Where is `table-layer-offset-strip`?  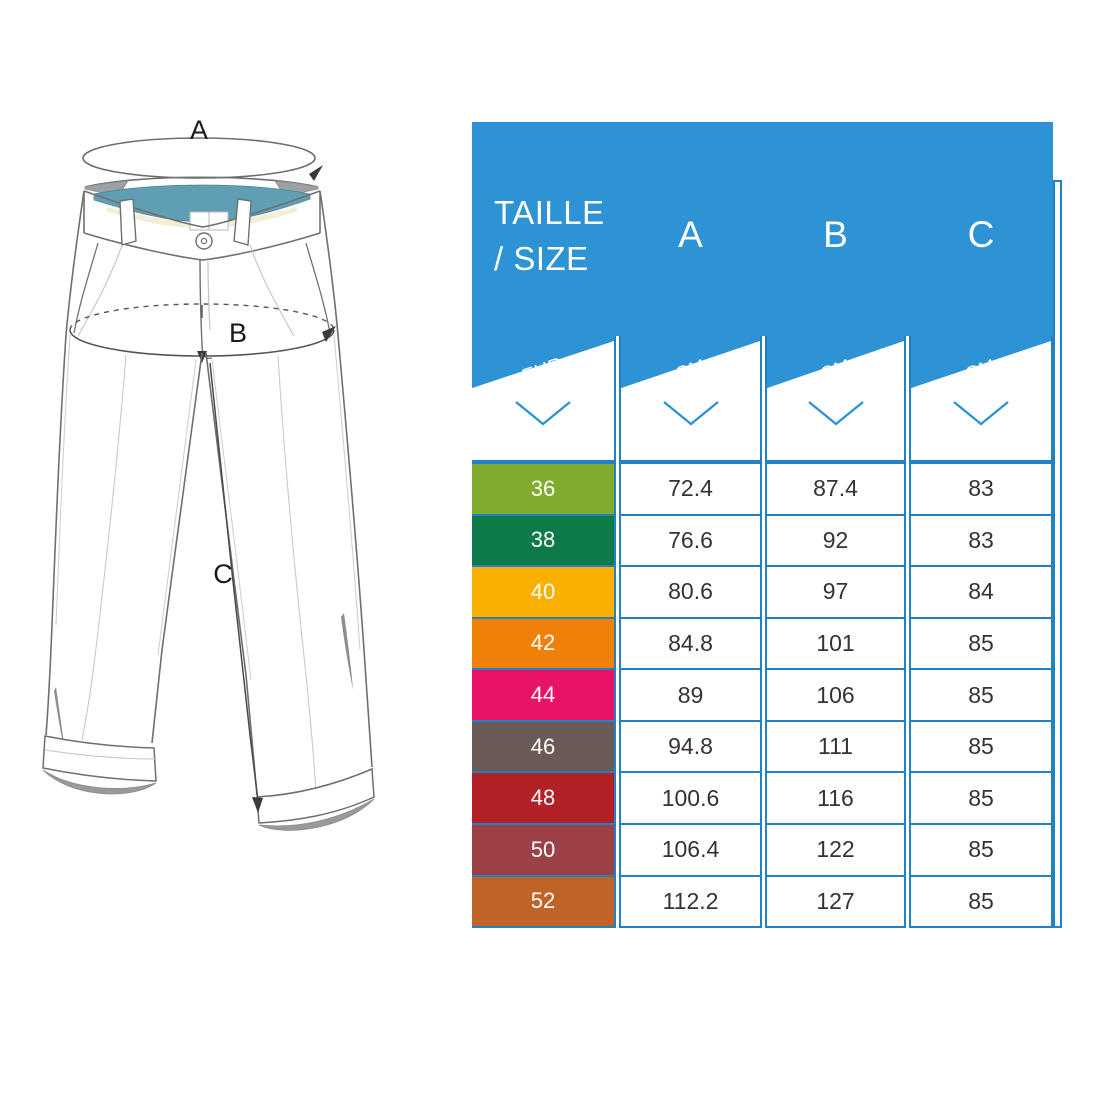
table-layer-offset-strip is located at coordinates (1057, 554).